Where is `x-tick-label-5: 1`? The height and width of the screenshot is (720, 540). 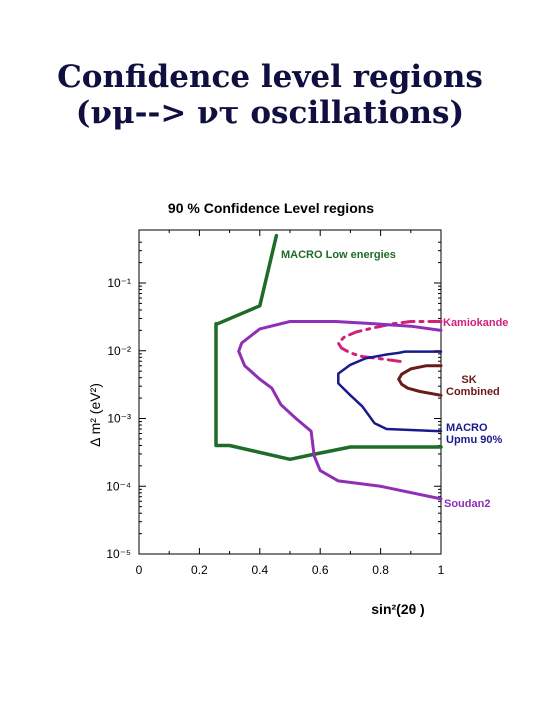 x-tick-label-5: 1 is located at coordinates (441, 570).